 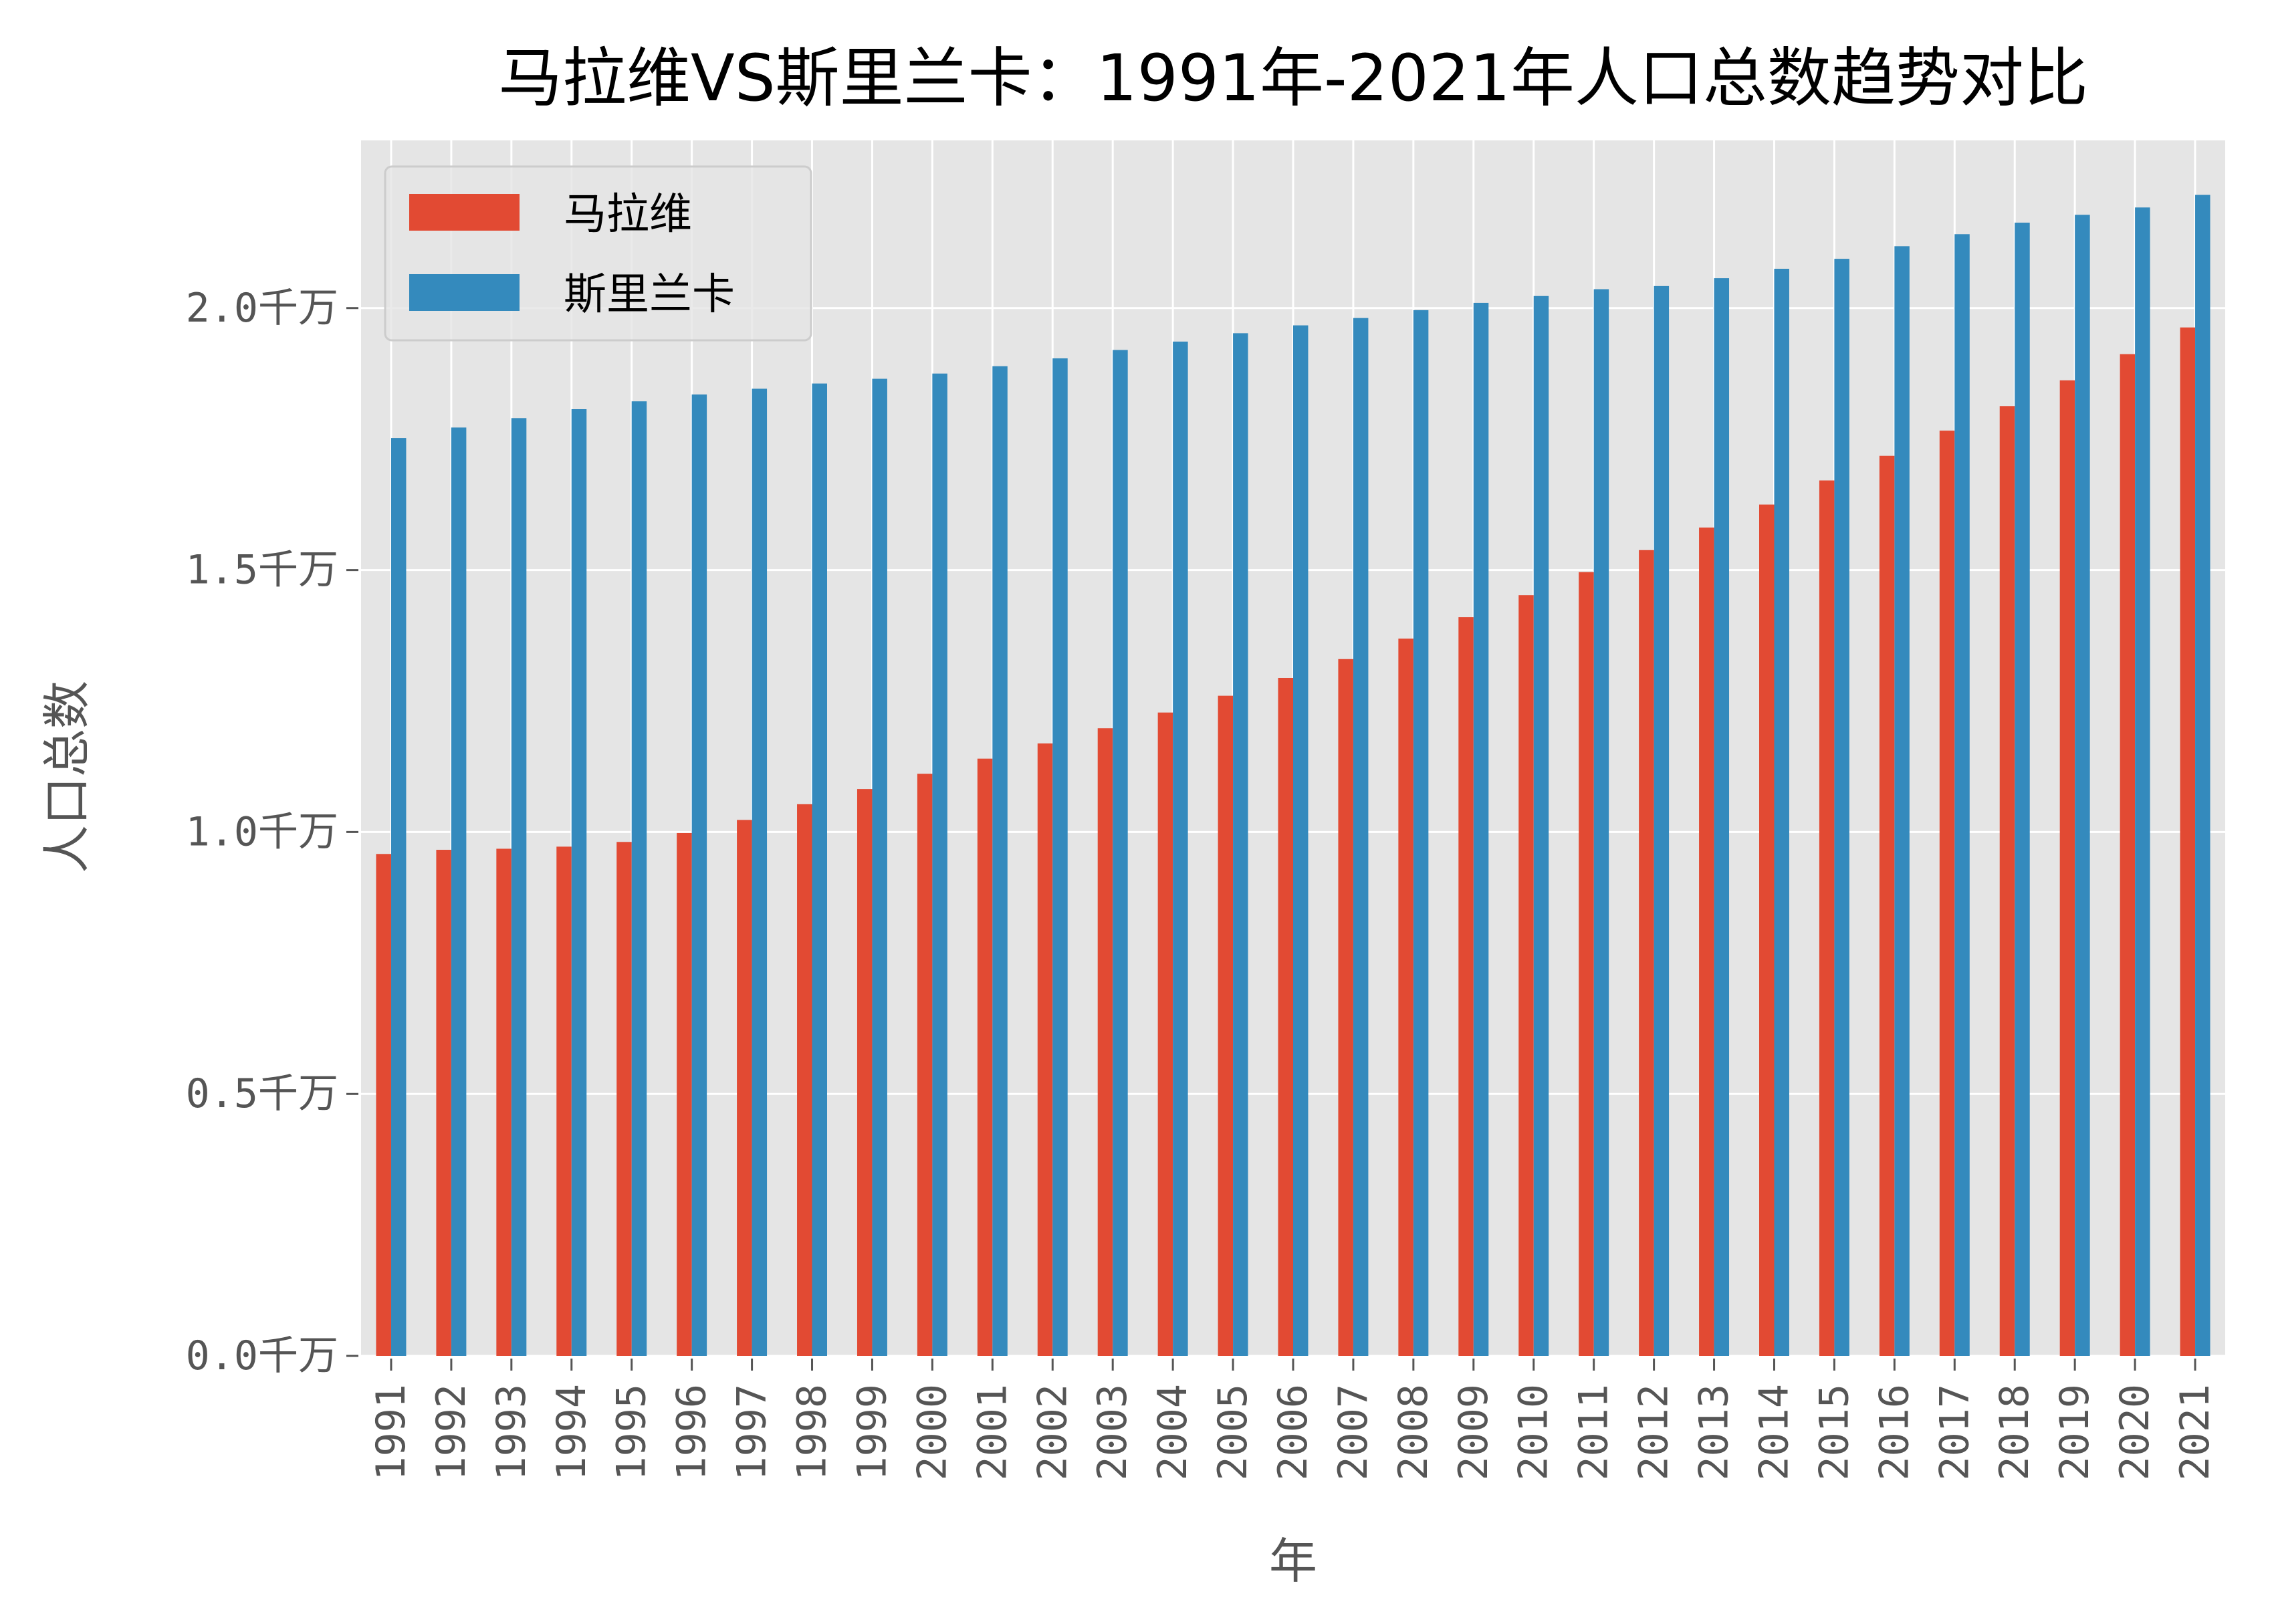 What do you see at coordinates (2135, 1432) in the screenshot?
I see `x-tick-label: 2020` at bounding box center [2135, 1432].